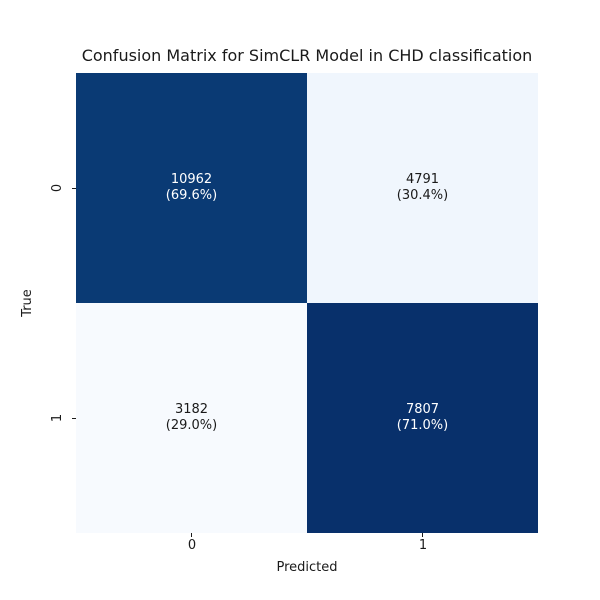 The width and height of the screenshot is (600, 600). I want to click on cell-percent: (71.0%), so click(422, 425).